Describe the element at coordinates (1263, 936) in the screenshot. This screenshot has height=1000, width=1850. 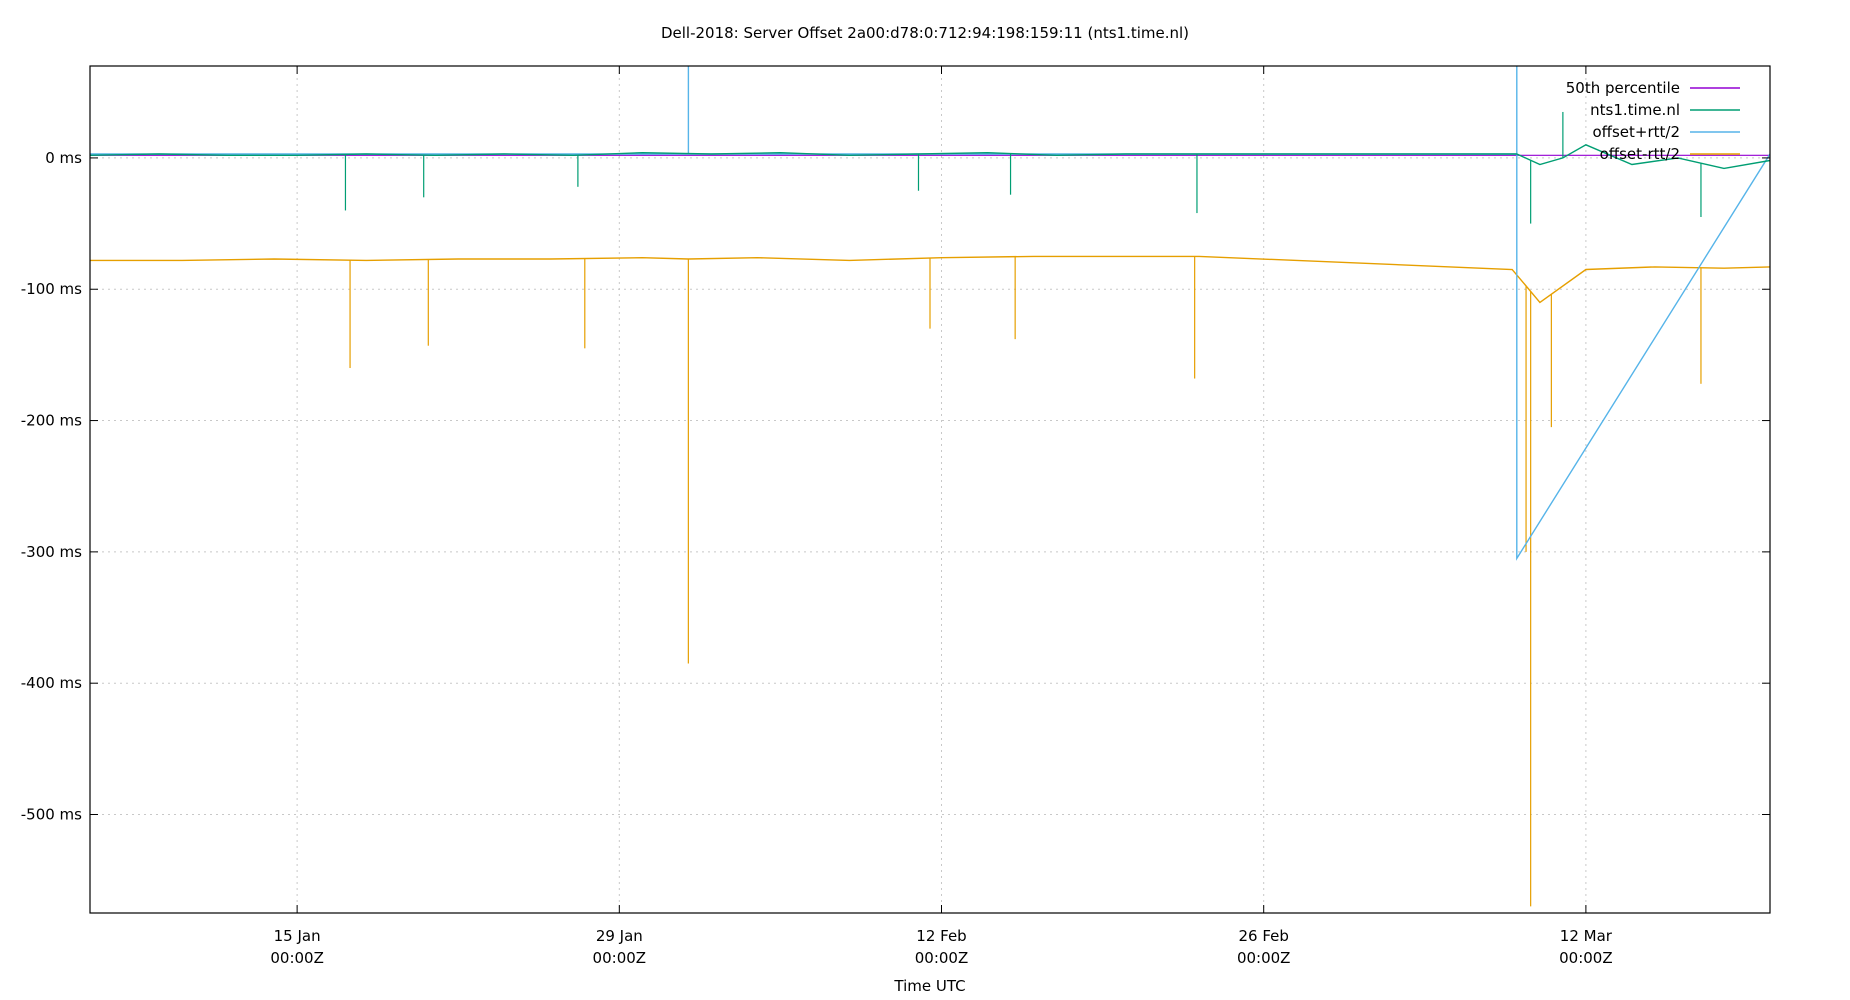
I see `x-tick-label-date: 26 Feb` at that location.